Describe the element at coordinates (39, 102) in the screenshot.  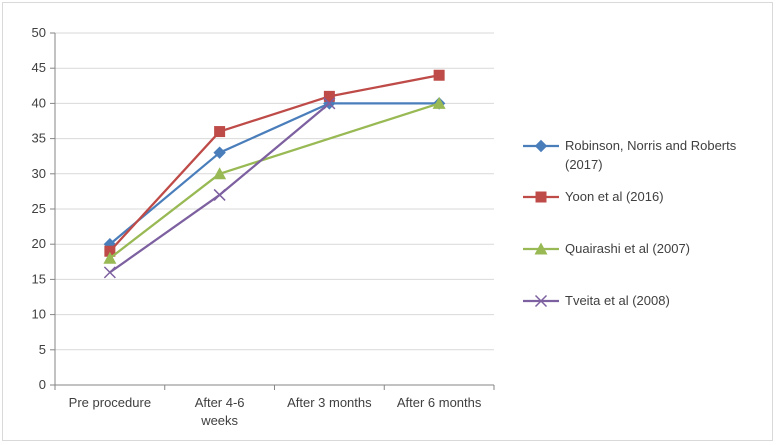
I see `y-tick-label: 40` at that location.